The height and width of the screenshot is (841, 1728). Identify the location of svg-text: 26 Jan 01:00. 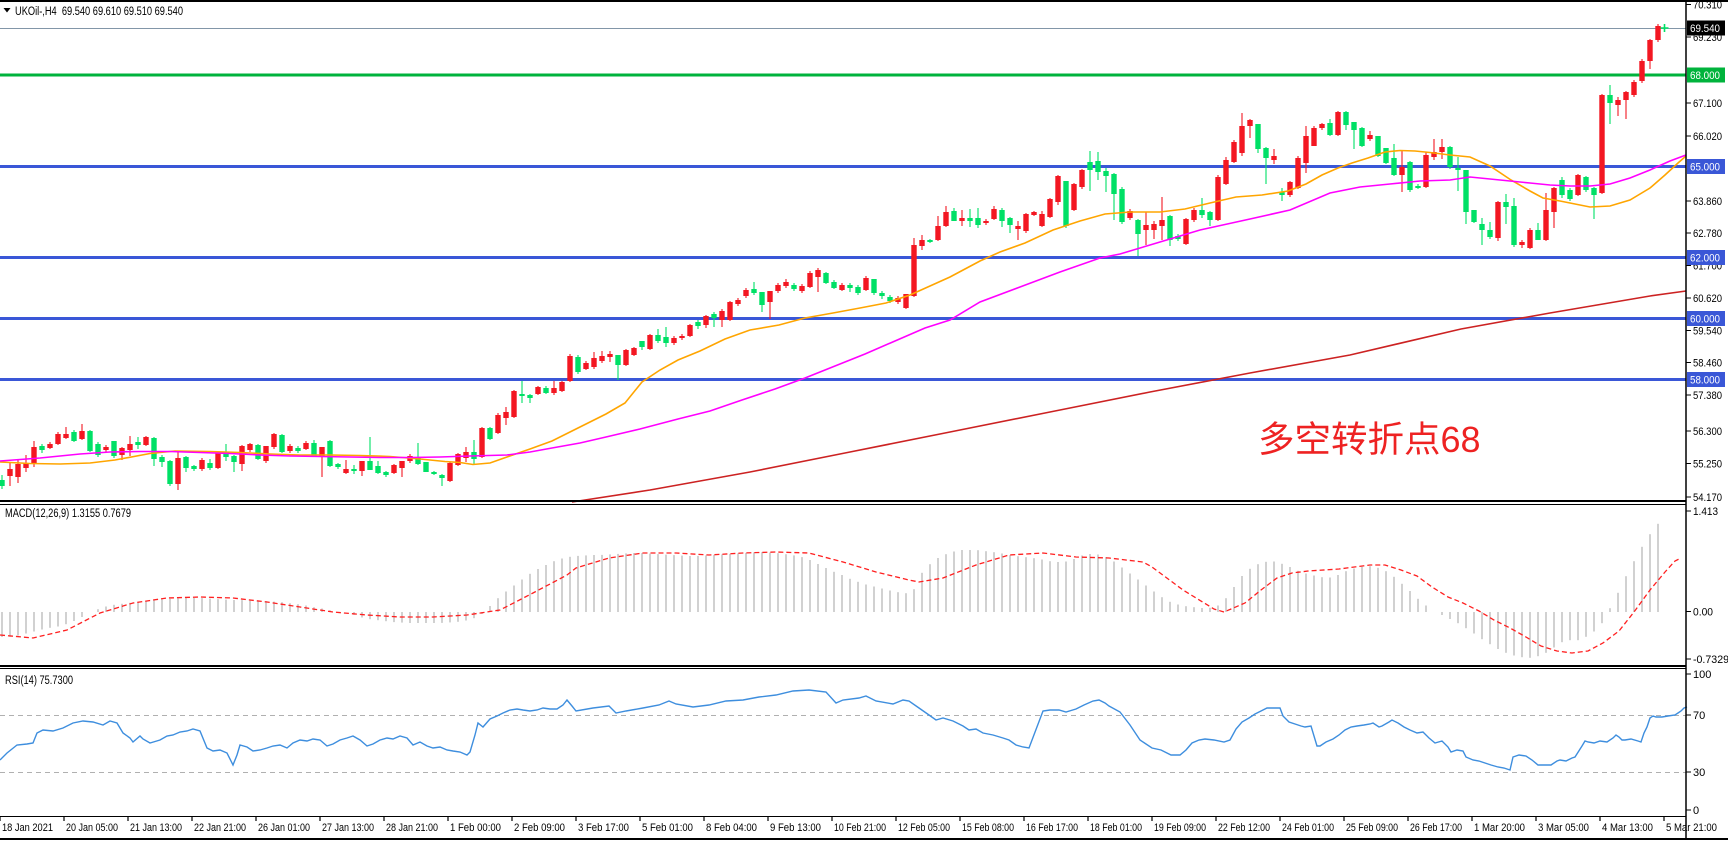
(284, 828).